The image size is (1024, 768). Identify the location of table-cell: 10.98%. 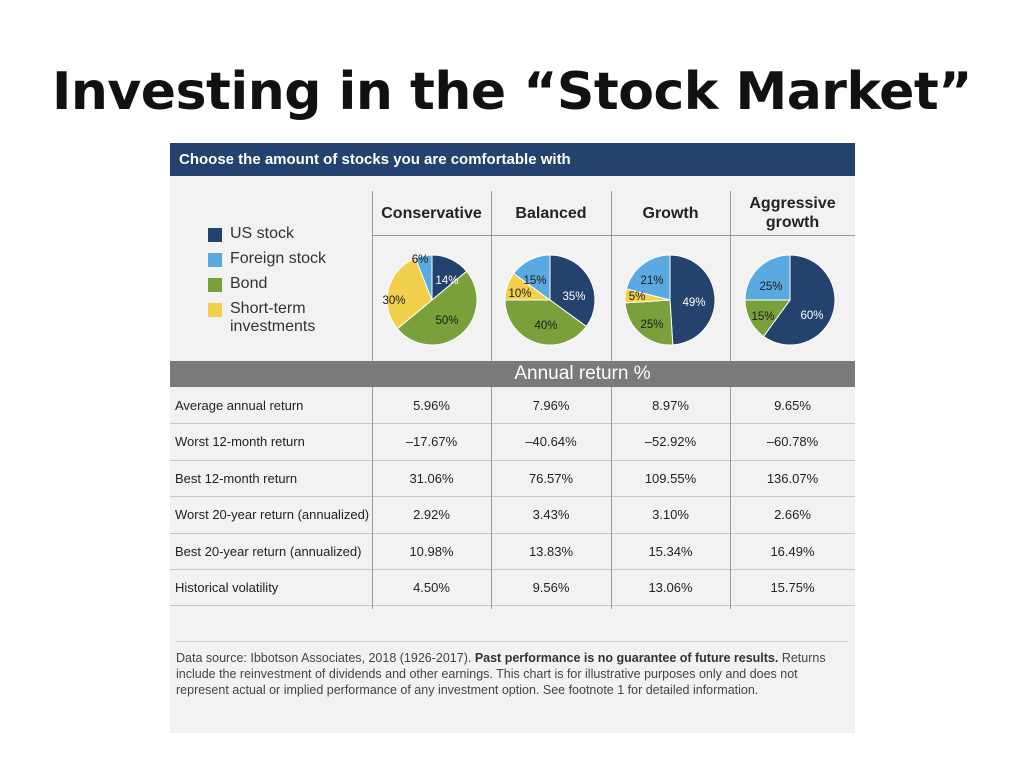
(431, 551).